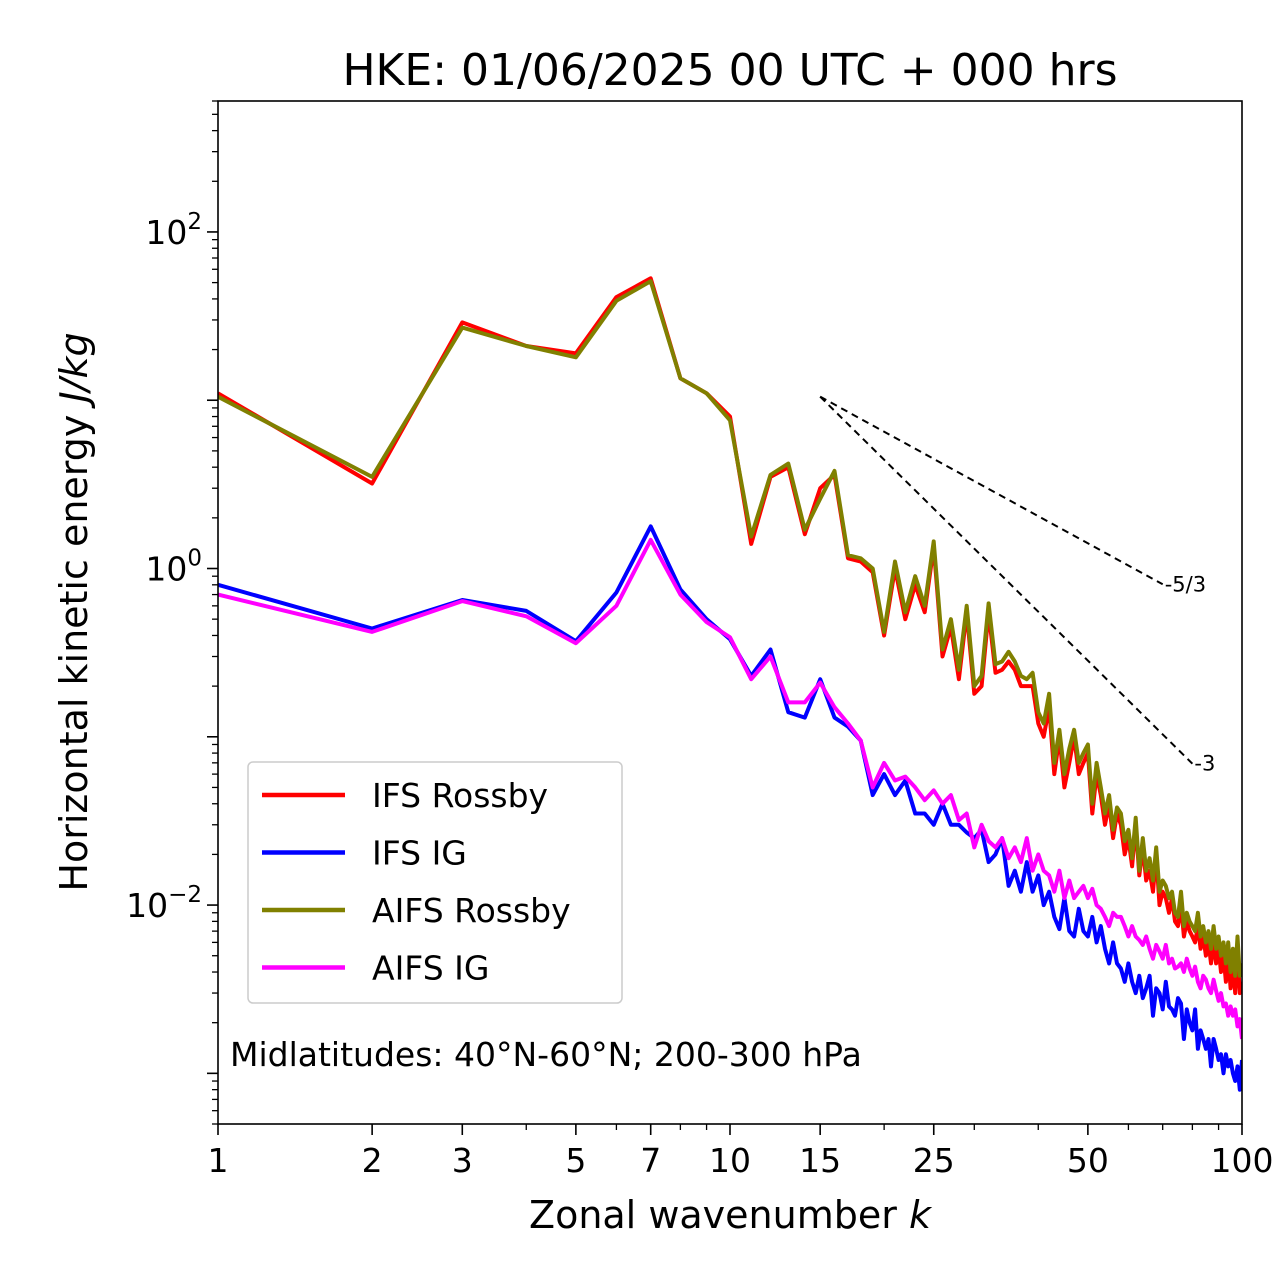  I want to click on y-tick-label: 10⁰, so click(173, 567).